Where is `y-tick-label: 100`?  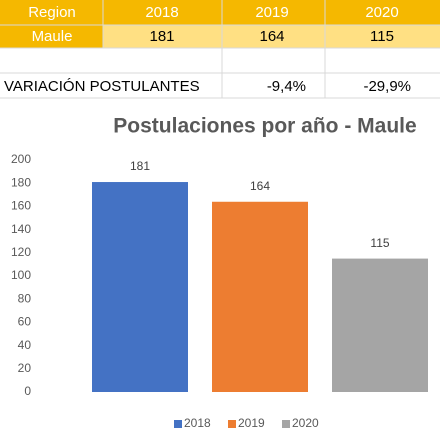
y-tick-label: 100 is located at coordinates (21, 275).